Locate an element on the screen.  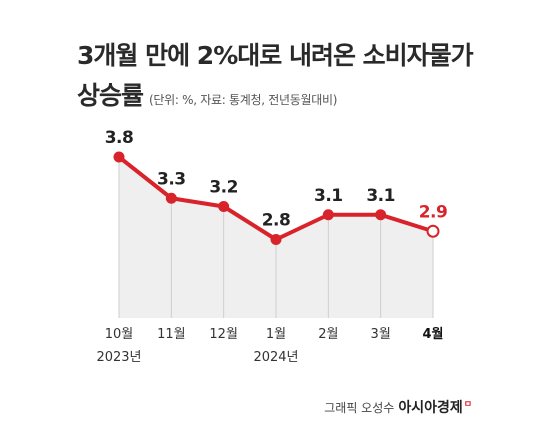
x-tick-label-3: 12월 is located at coordinates (223, 334).